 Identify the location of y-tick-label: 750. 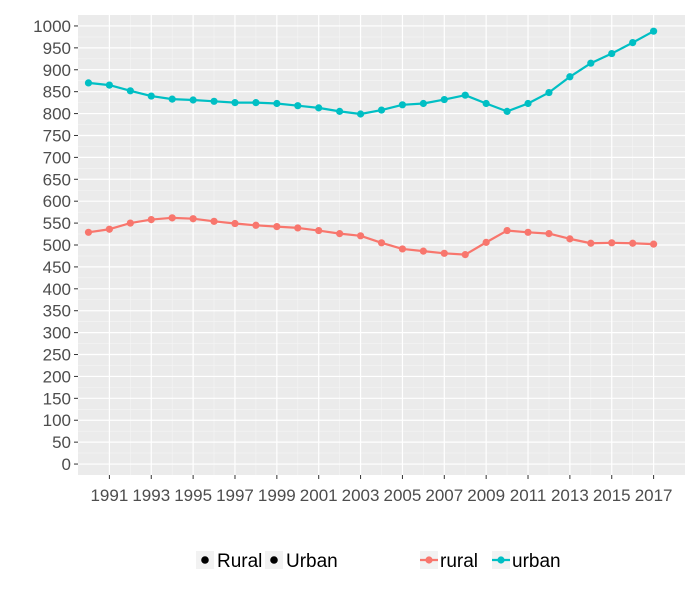
(57, 135).